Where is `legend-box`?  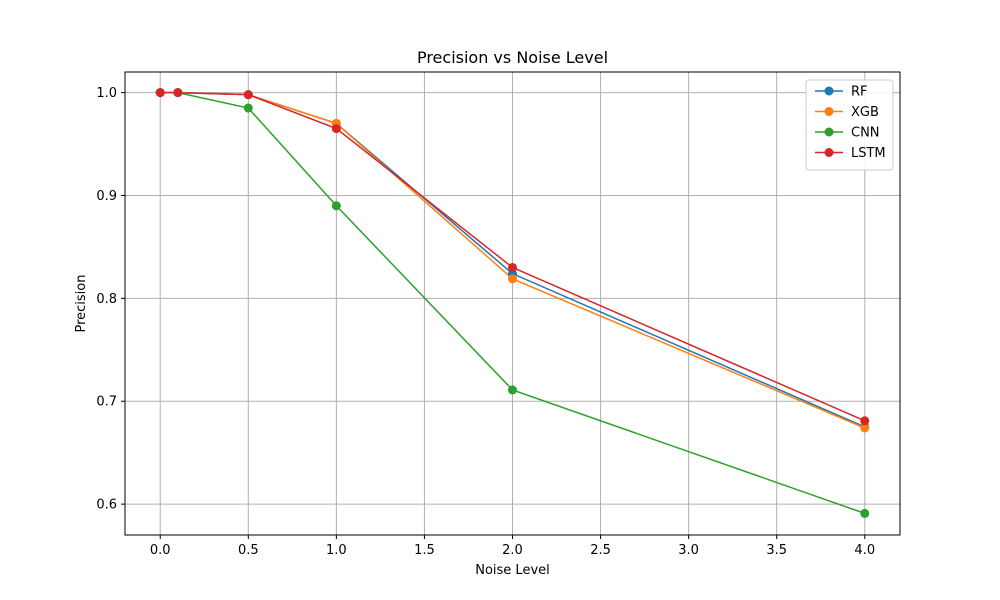 legend-box is located at coordinates (849, 125).